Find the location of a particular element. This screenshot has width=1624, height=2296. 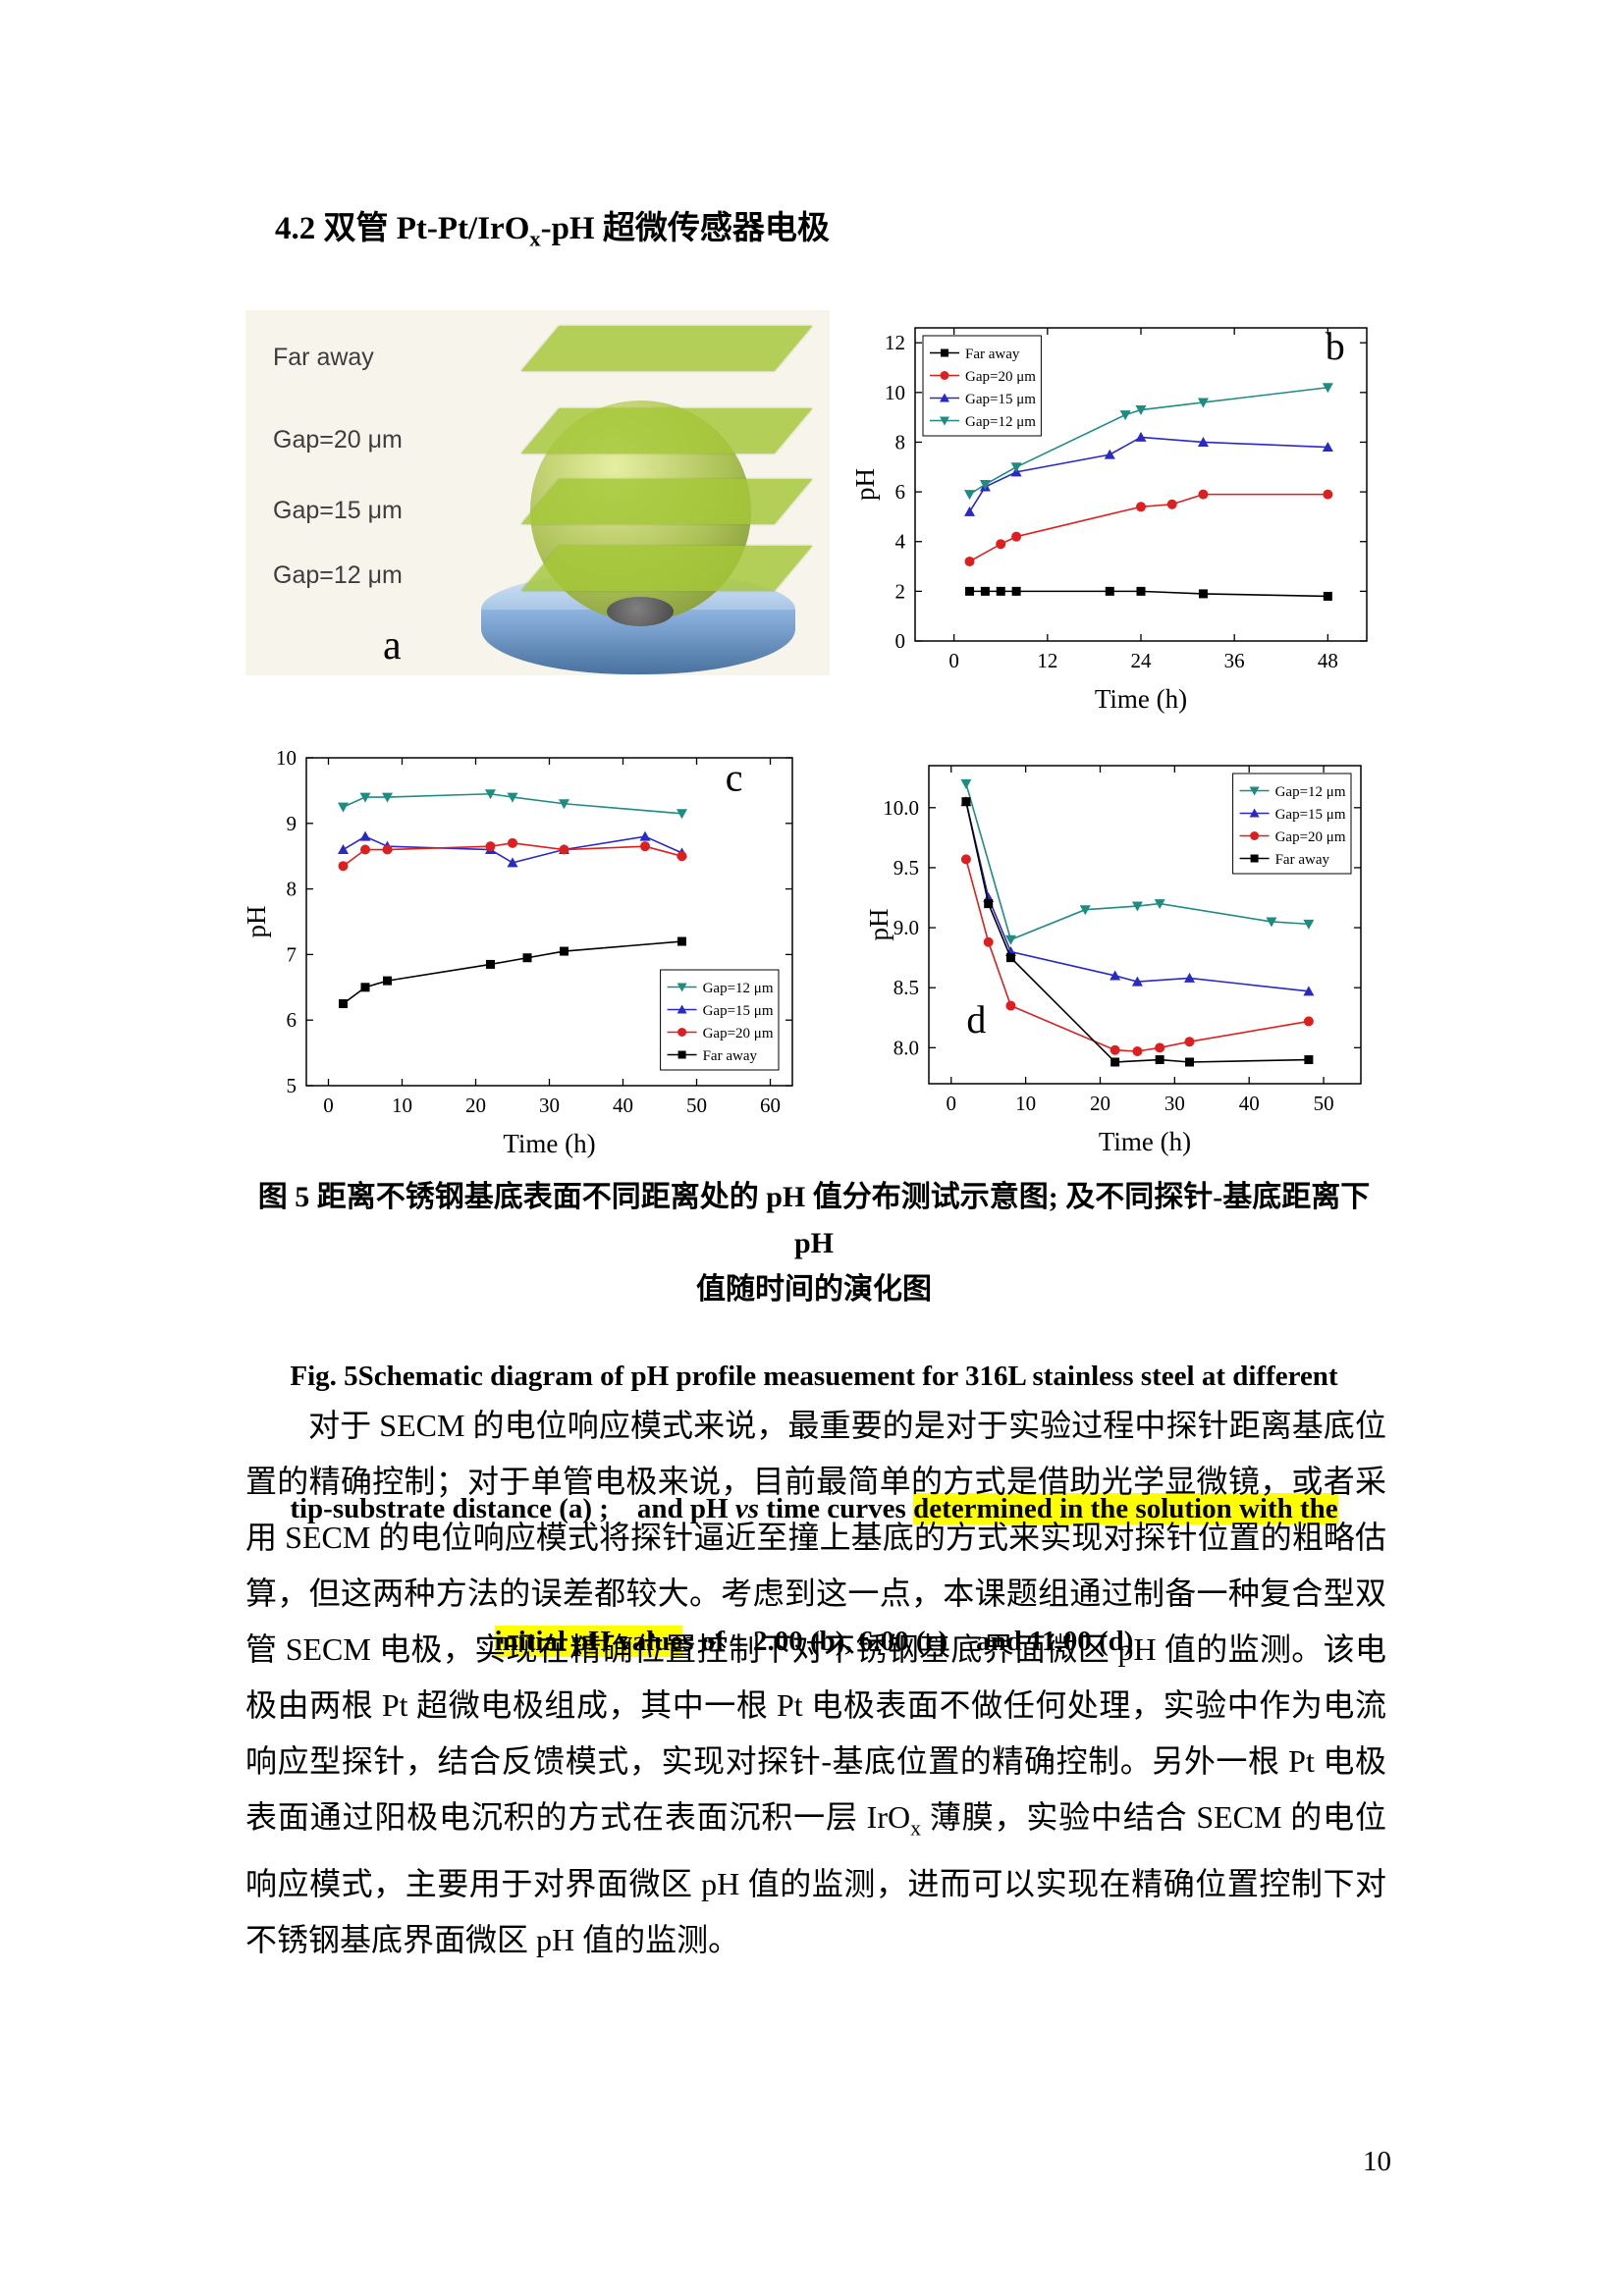

scan-plane-far-away is located at coordinates (666, 348).